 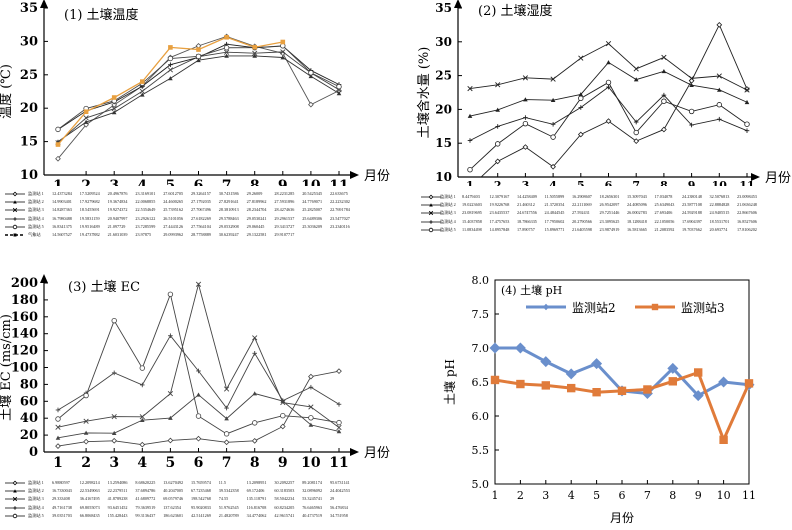 What do you see at coordinates (636, 182) in the screenshot?
I see `x-tick-label: 7` at bounding box center [636, 182].